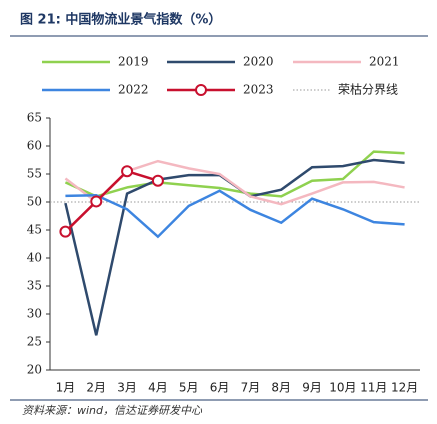 Image resolution: width=437 pixels, height=424 pixels. I want to click on x-tick-label: 7月, so click(251, 388).